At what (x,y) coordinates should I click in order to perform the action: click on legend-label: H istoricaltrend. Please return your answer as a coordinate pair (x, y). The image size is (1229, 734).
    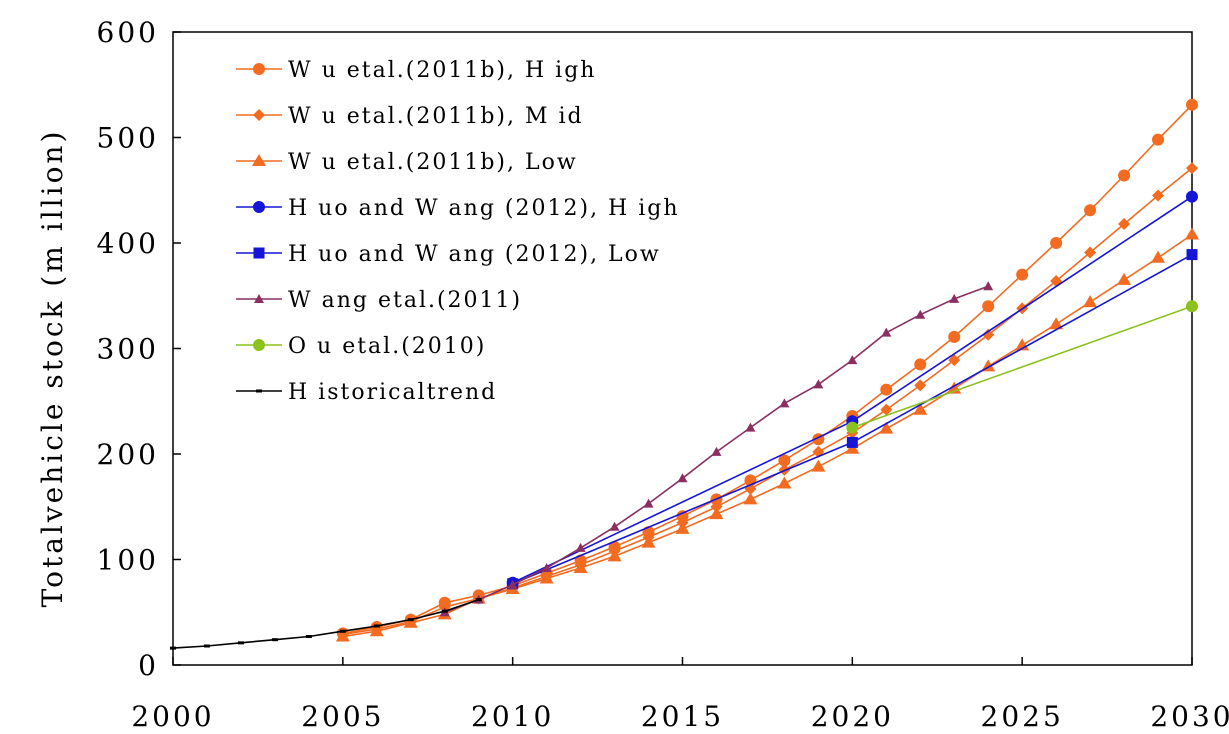
    Looking at the image, I should click on (392, 392).